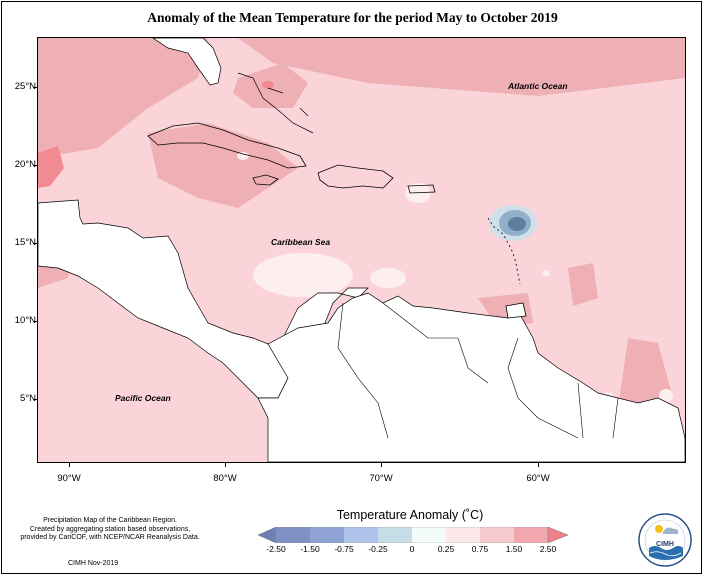 Image resolution: width=705 pixels, height=577 pixels. What do you see at coordinates (538, 478) in the screenshot?
I see `lon-tick-60: 60°W` at bounding box center [538, 478].